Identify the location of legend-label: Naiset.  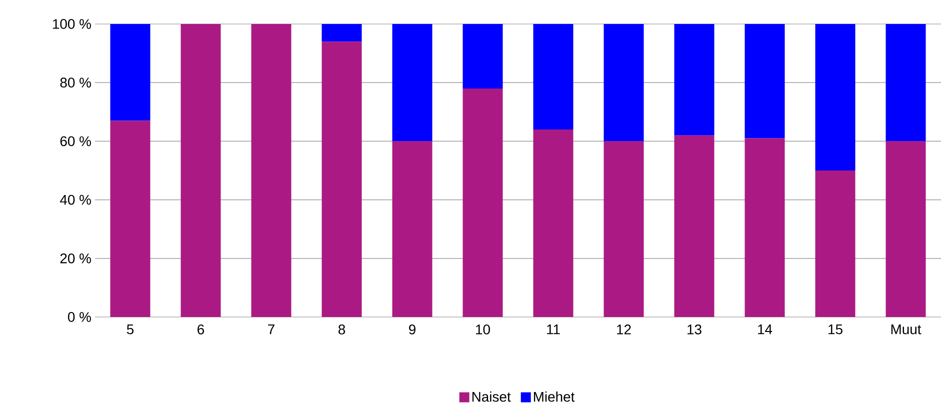
(491, 397).